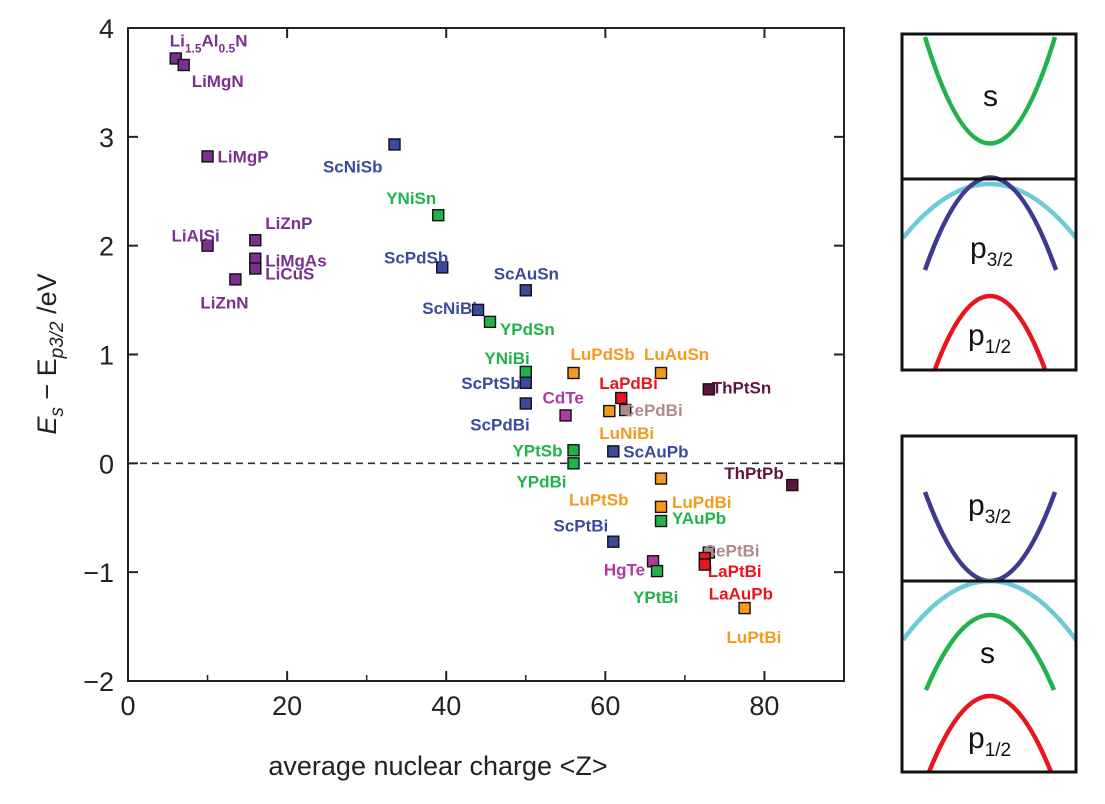  I want to click on data-label-limgp: LiMgP, so click(243, 156).